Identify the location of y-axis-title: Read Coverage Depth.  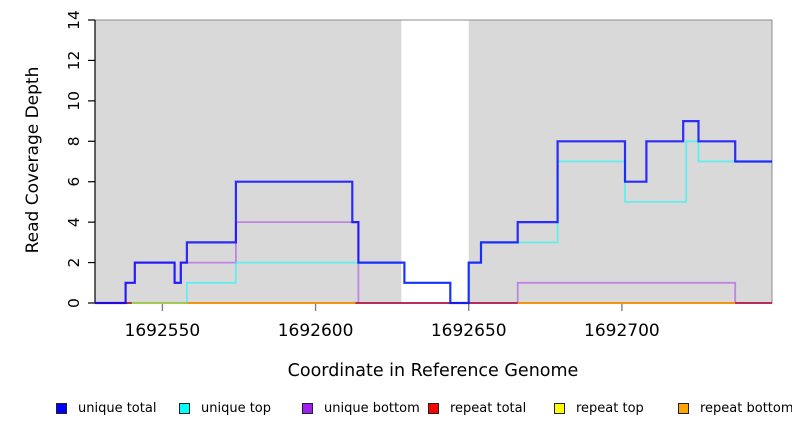
(33, 160).